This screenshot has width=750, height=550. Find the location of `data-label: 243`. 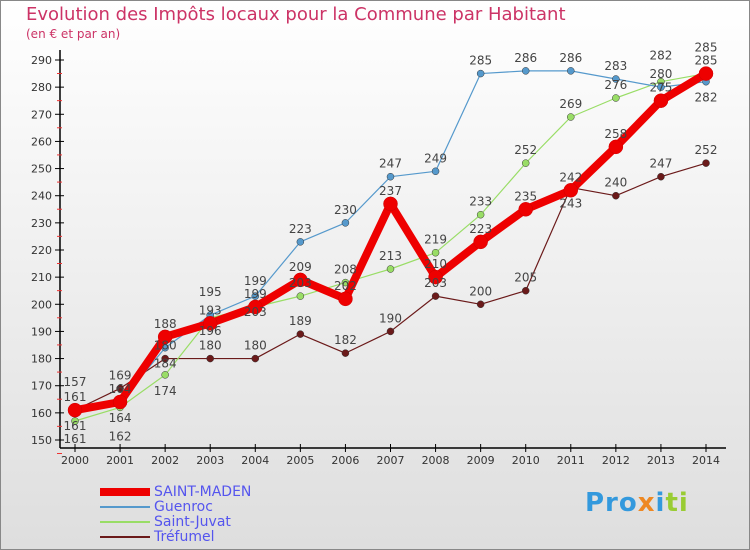

data-label: 243 is located at coordinates (570, 204).